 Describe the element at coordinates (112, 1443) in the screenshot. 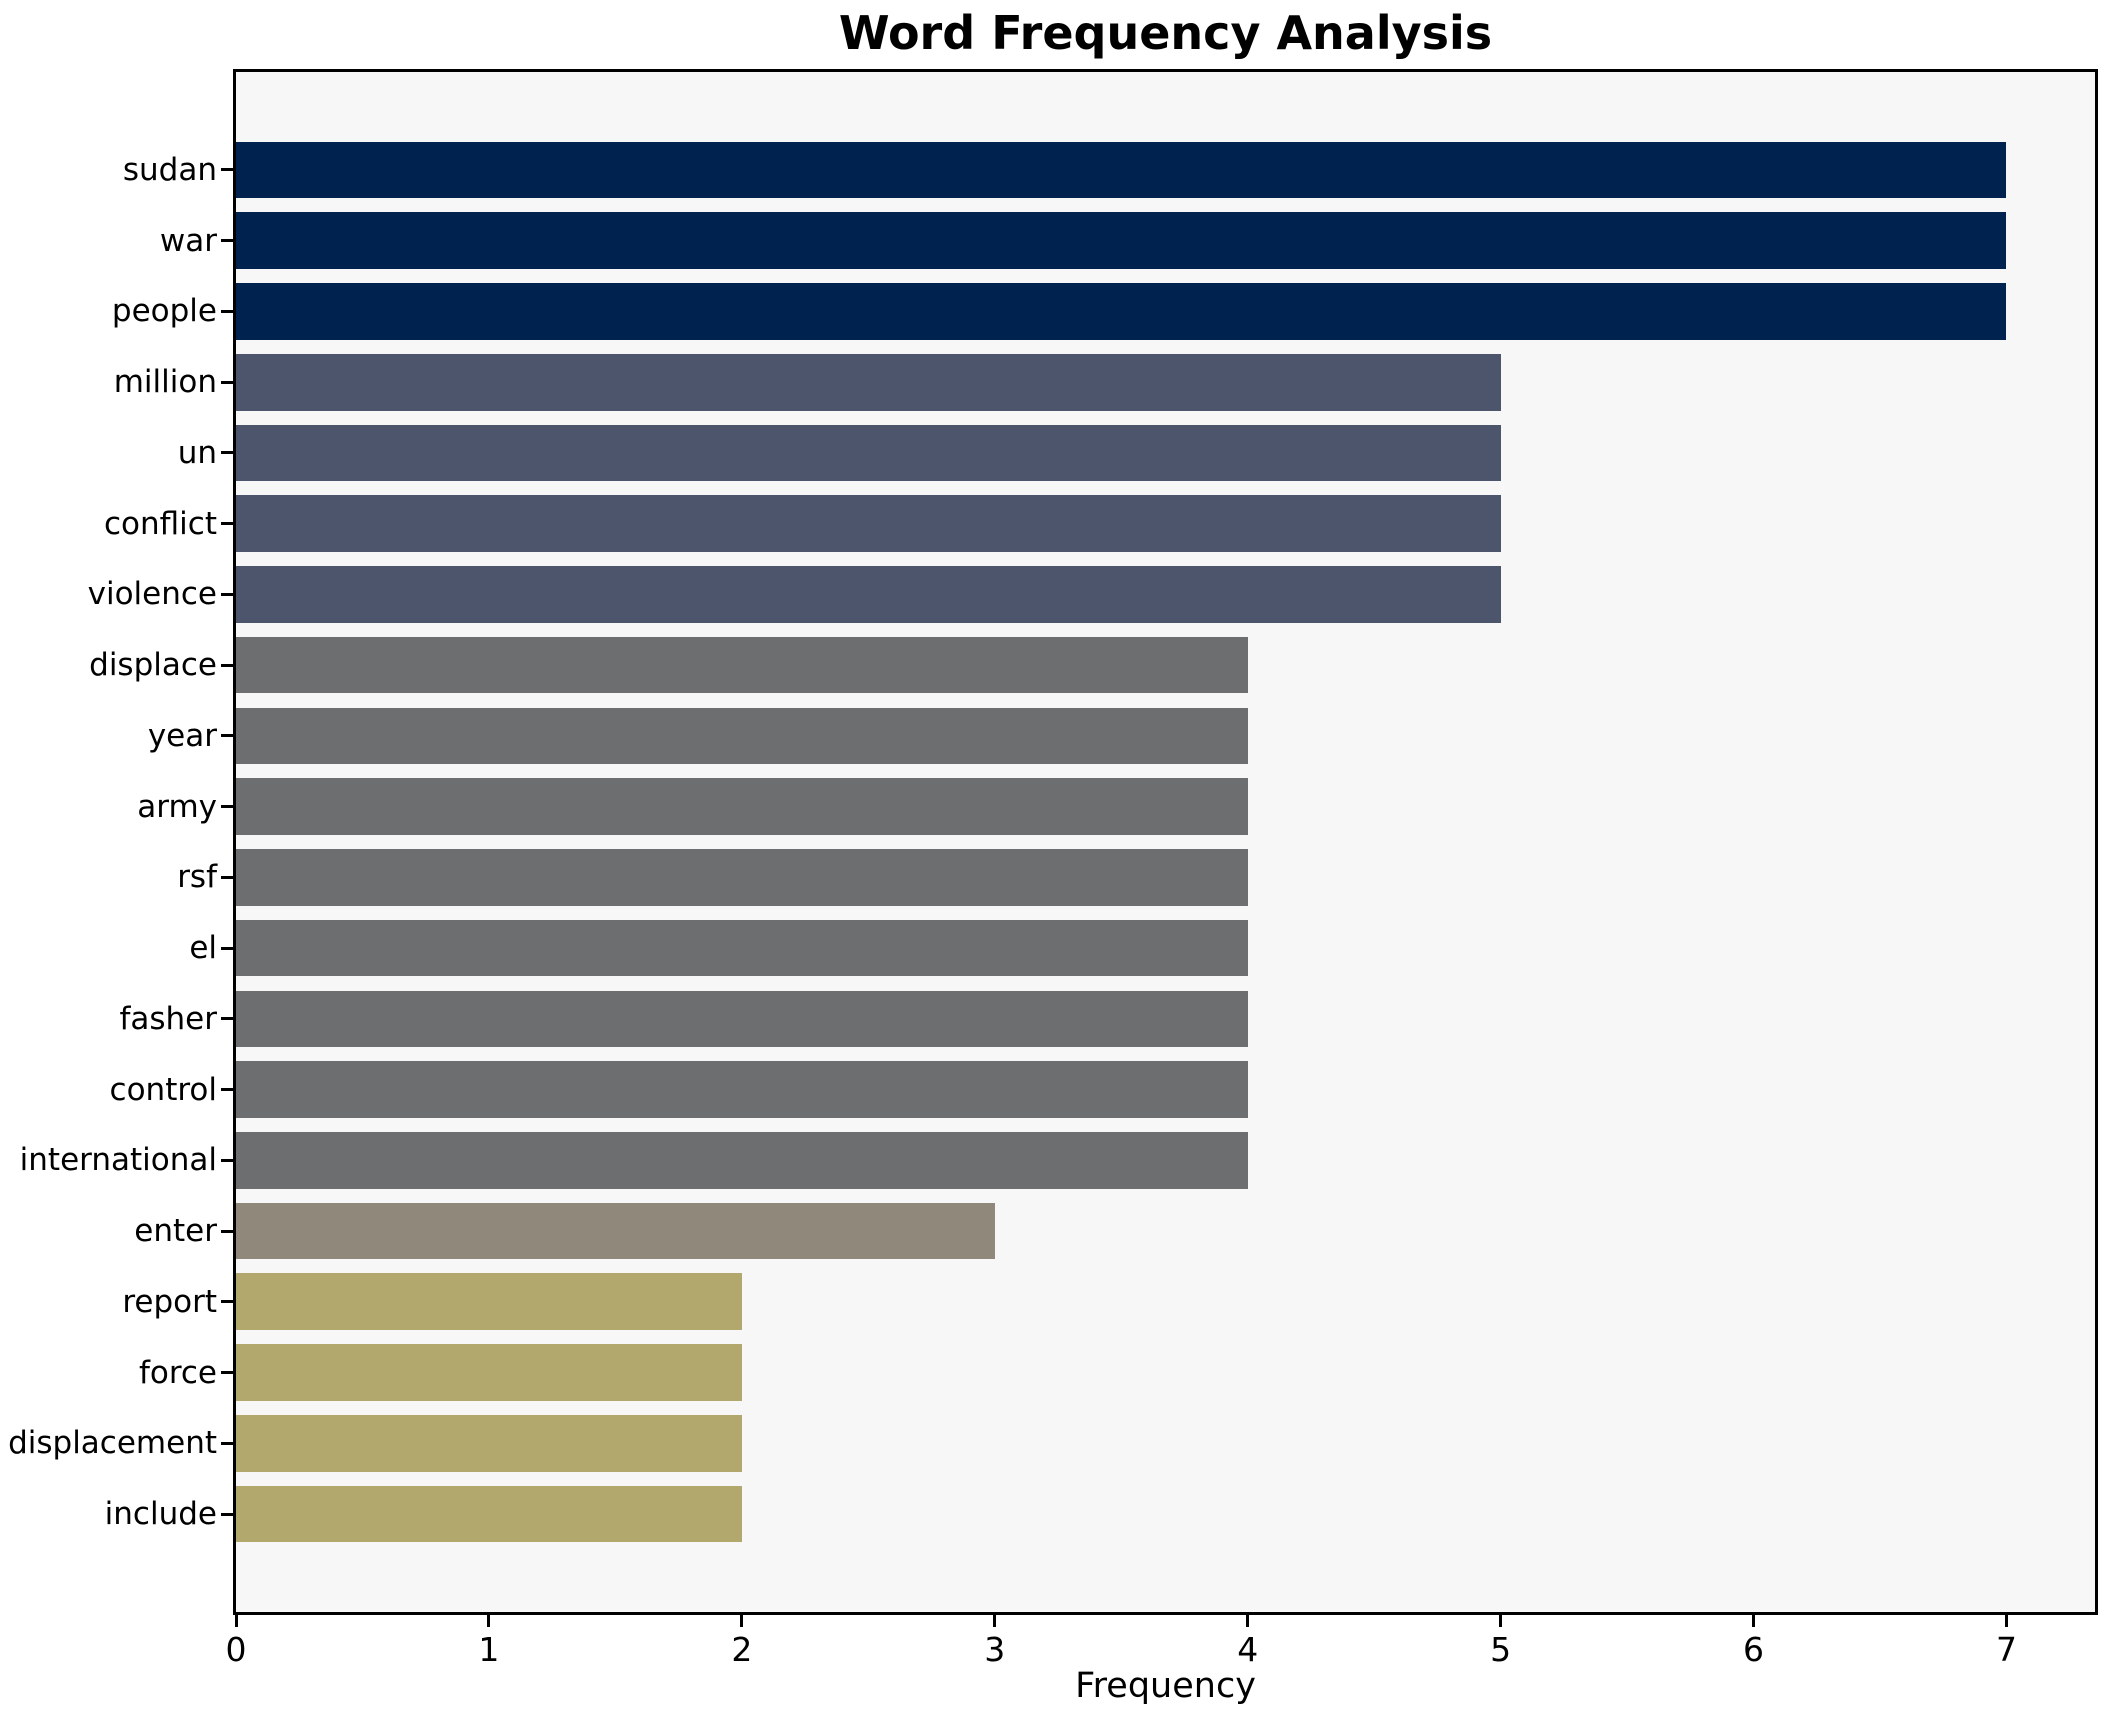

I see `y-tick-label-displacement: displacement` at that location.